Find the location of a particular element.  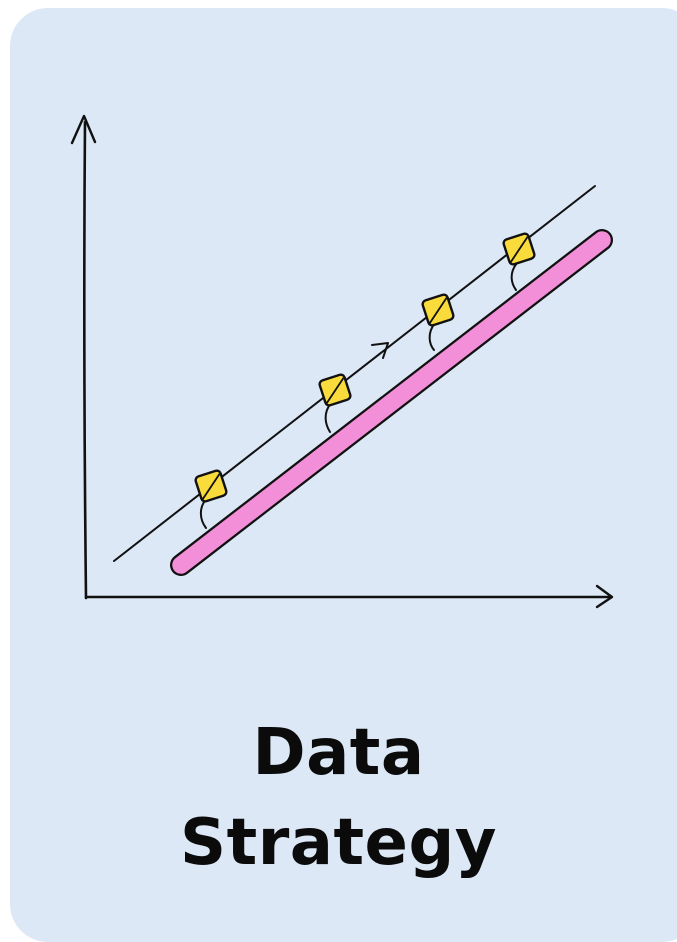

card-title-line-2: Strategy is located at coordinates (338, 843).